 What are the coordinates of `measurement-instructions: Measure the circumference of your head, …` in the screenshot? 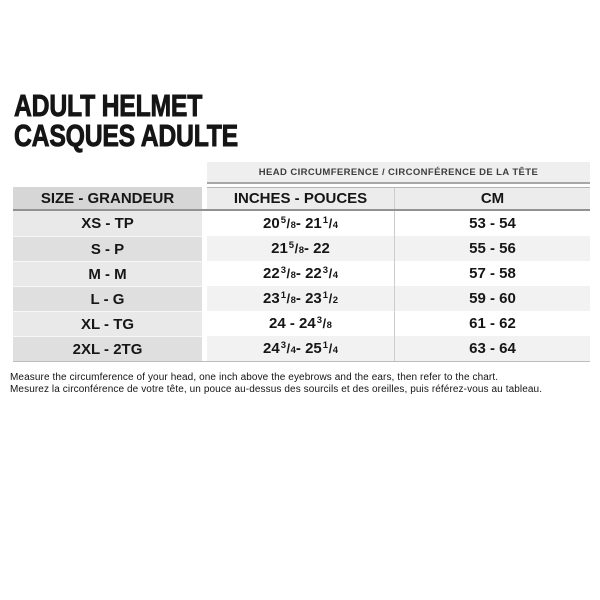 It's located at (276, 383).